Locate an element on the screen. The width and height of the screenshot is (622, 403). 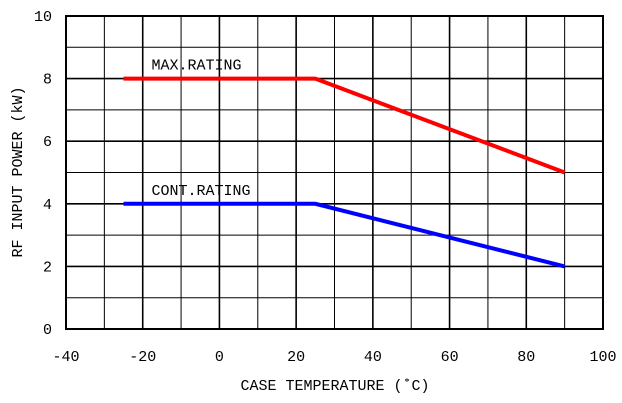
x-tick-label: -40 is located at coordinates (65, 357).